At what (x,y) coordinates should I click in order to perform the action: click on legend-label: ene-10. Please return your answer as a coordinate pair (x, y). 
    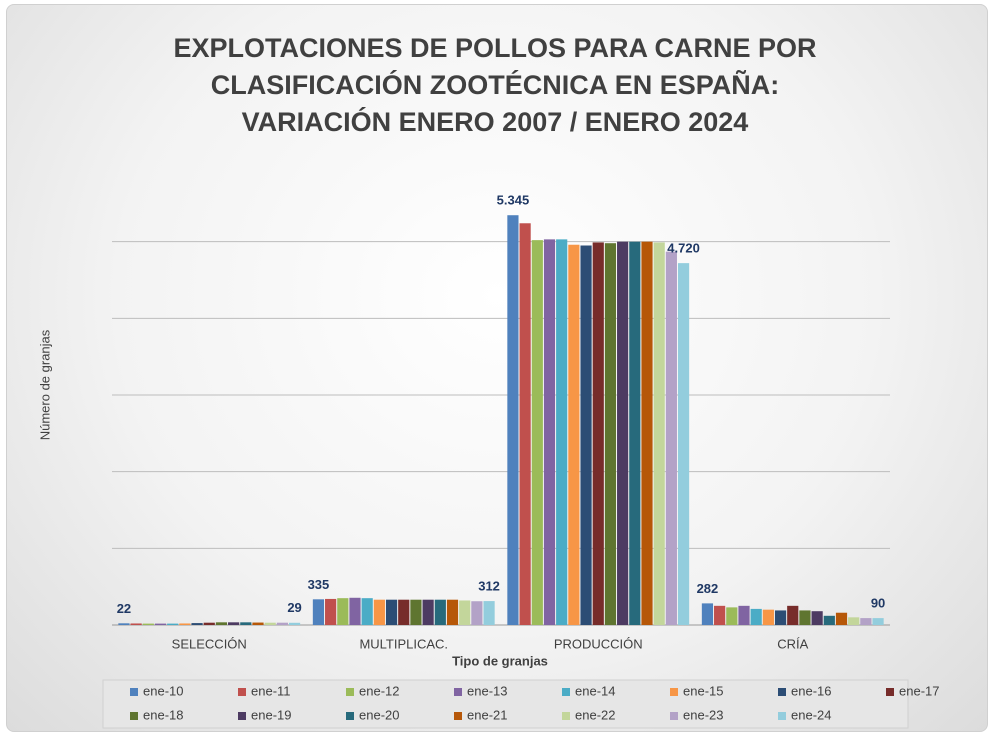
    Looking at the image, I should click on (163, 690).